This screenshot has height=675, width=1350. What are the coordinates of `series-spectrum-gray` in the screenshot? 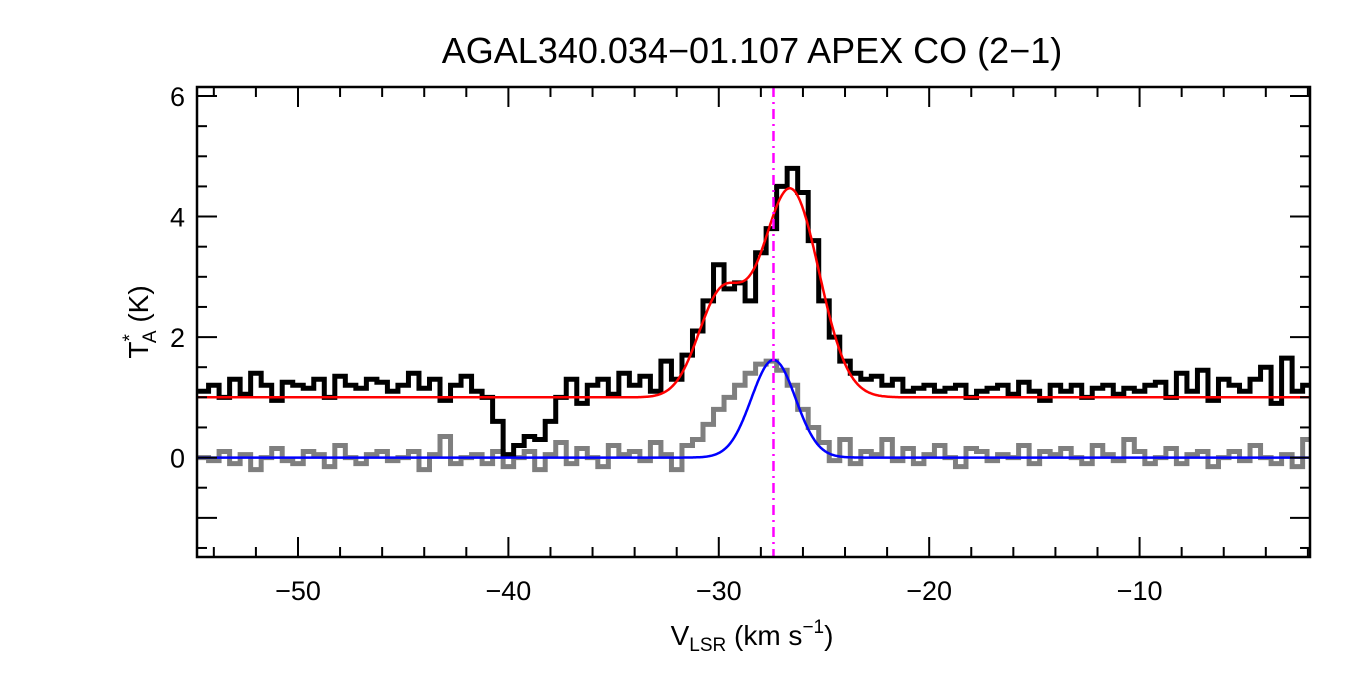 It's located at (754, 415).